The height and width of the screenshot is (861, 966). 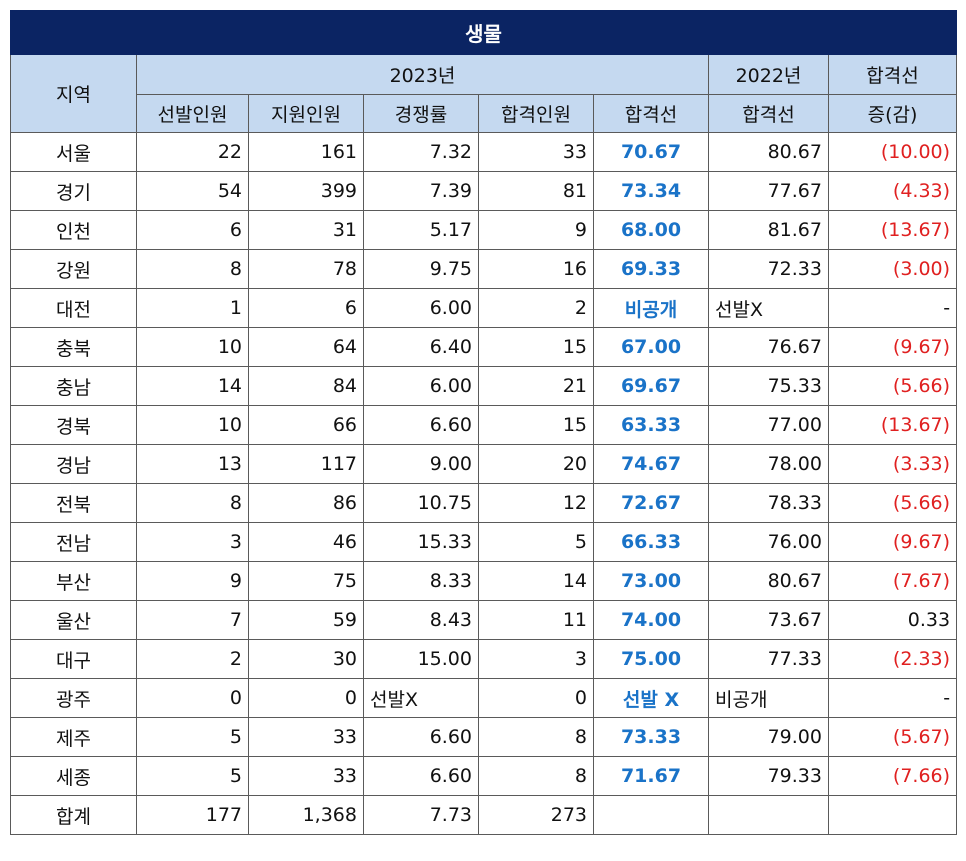 I want to click on header-apply-count: 지원인원, so click(x=306, y=113).